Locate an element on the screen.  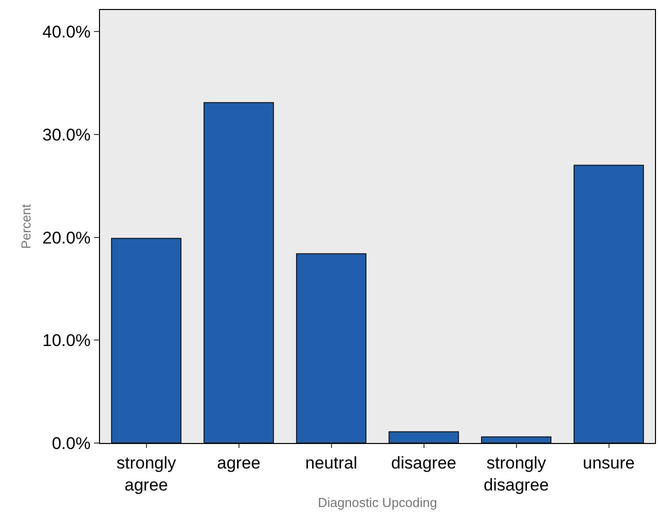
x-tick-label: disagree is located at coordinates (423, 462).